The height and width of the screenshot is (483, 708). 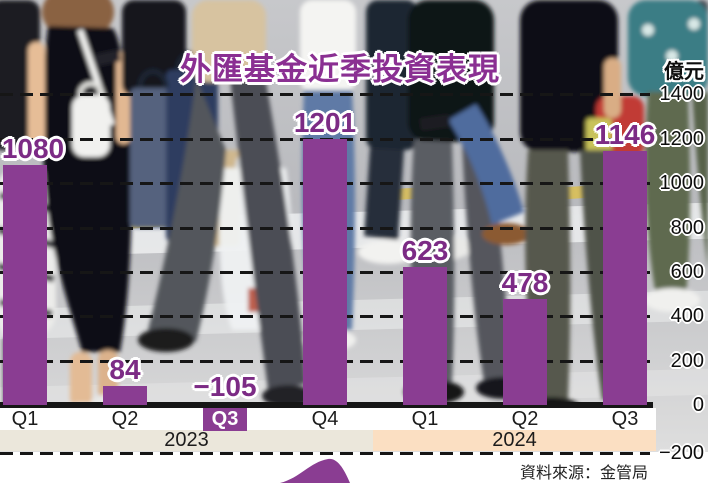 What do you see at coordinates (33, 148) in the screenshot?
I see `bar-value-label: 1080` at bounding box center [33, 148].